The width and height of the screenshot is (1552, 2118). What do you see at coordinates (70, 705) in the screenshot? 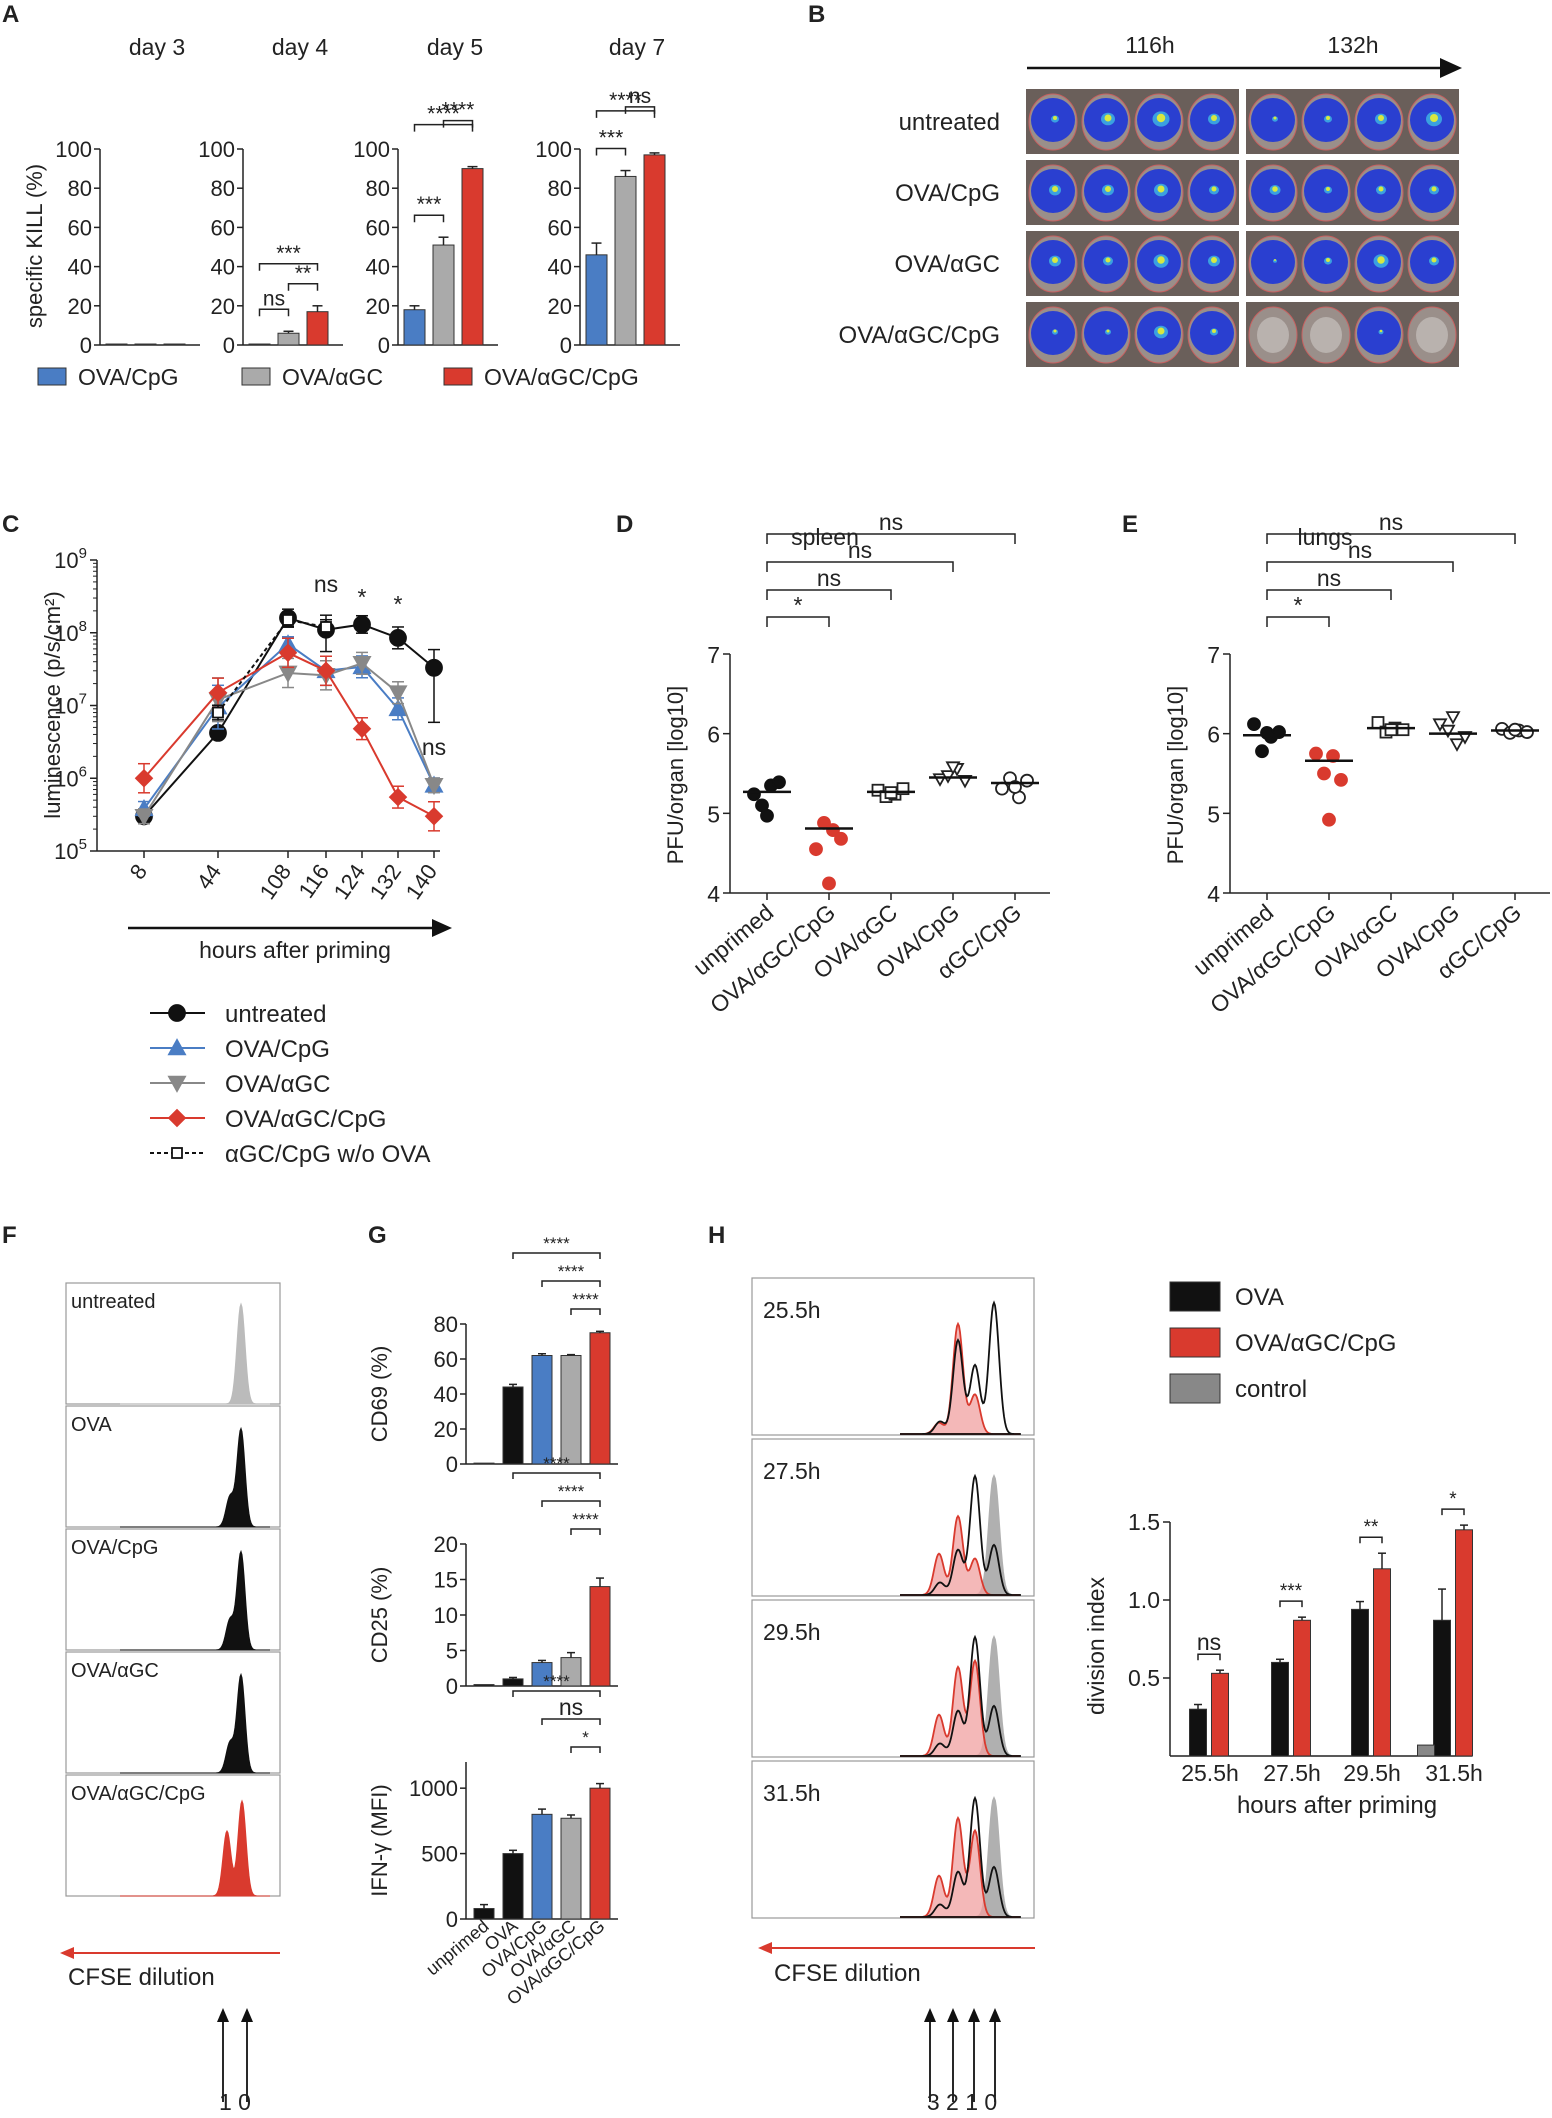
I see `c-ytick-label: 10⁷` at bounding box center [70, 705].